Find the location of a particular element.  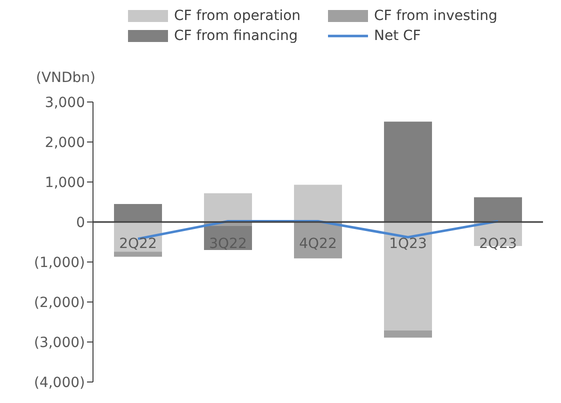

x-tick-label: 1Q23 is located at coordinates (408, 244).